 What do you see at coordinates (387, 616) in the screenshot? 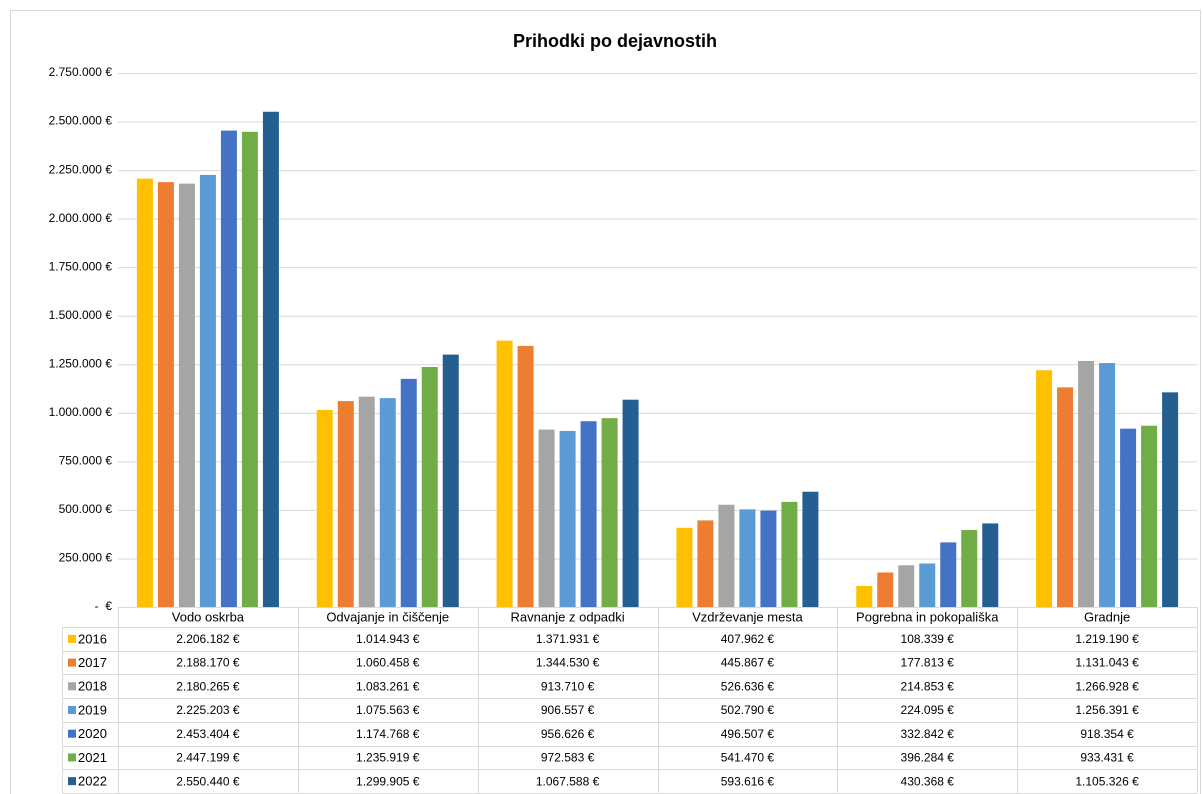
I see `x-tick-label: Odvajanje in čiščenje` at bounding box center [387, 616].